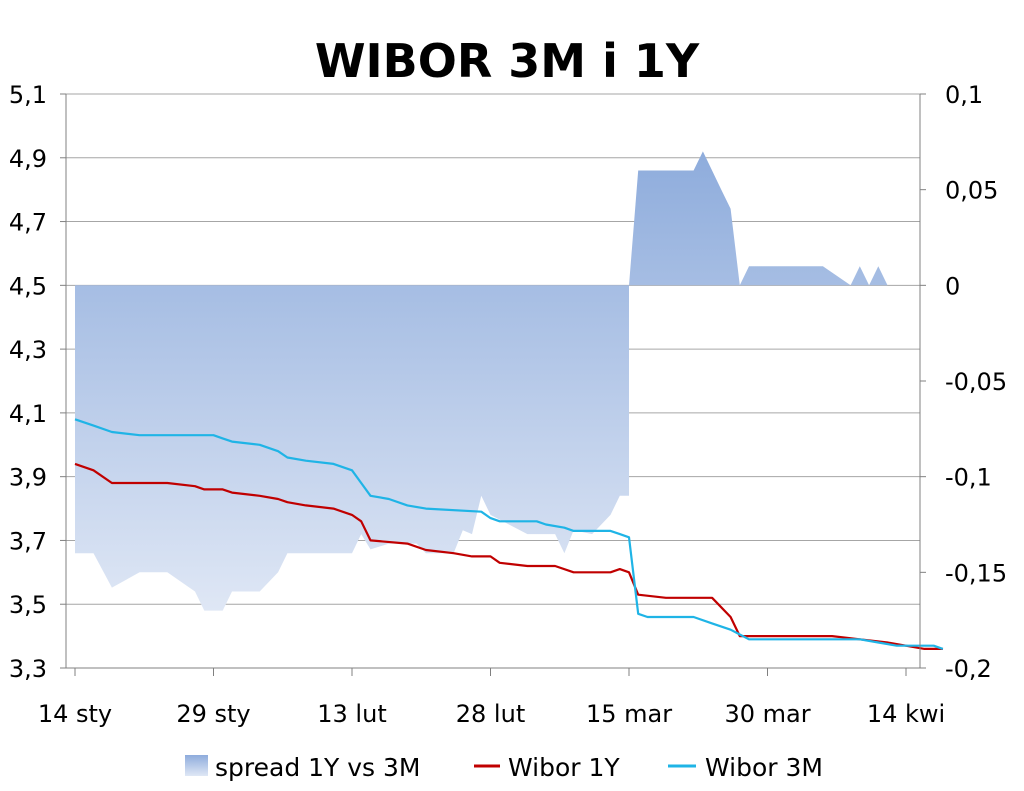 Image resolution: width=1024 pixels, height=791 pixels. What do you see at coordinates (28, 605) in the screenshot?
I see `y-left-tick-label: 3,5` at bounding box center [28, 605].